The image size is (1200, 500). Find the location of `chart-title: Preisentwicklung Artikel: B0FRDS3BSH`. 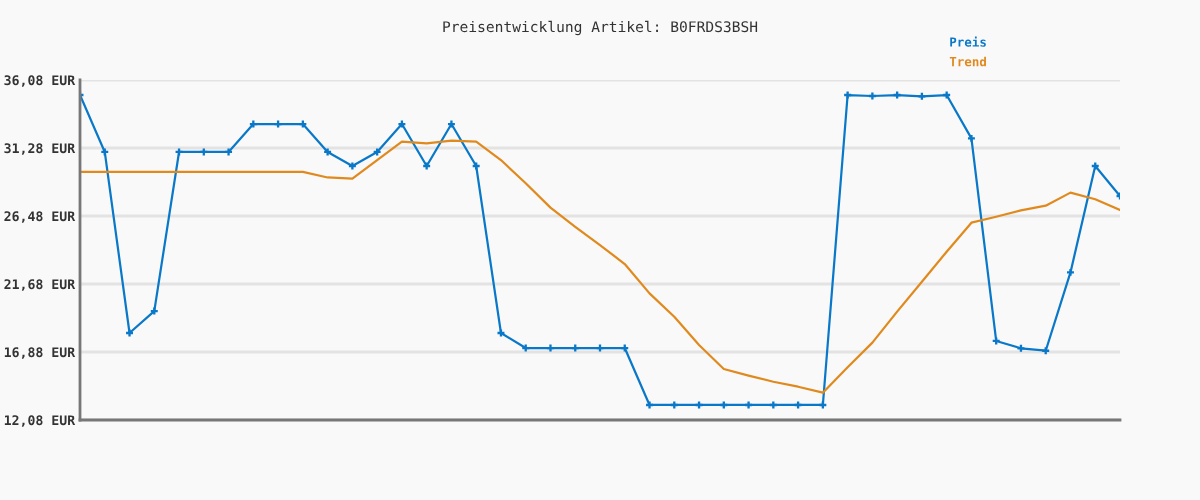

chart-title: Preisentwicklung Artikel: B0FRDS3BSH is located at coordinates (600, 28).